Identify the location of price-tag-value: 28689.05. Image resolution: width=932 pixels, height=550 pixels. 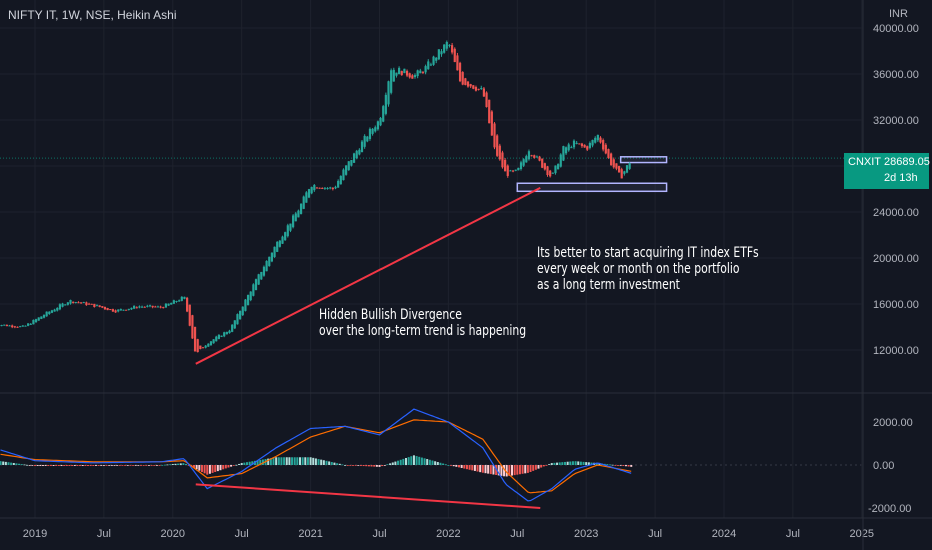
(907, 162).